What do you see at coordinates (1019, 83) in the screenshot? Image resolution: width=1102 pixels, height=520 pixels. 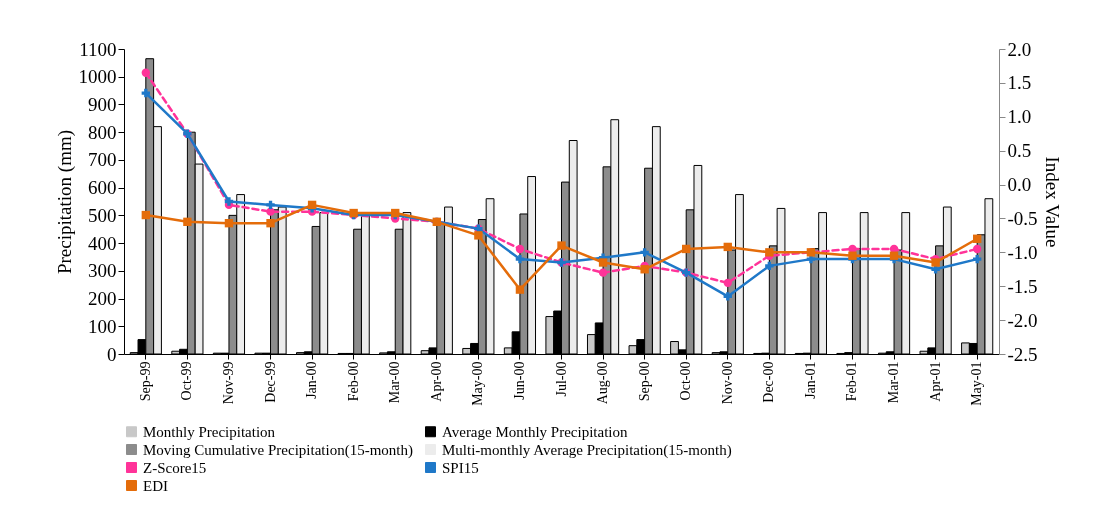 I see `y2-tick-label: 1.5` at bounding box center [1019, 83].